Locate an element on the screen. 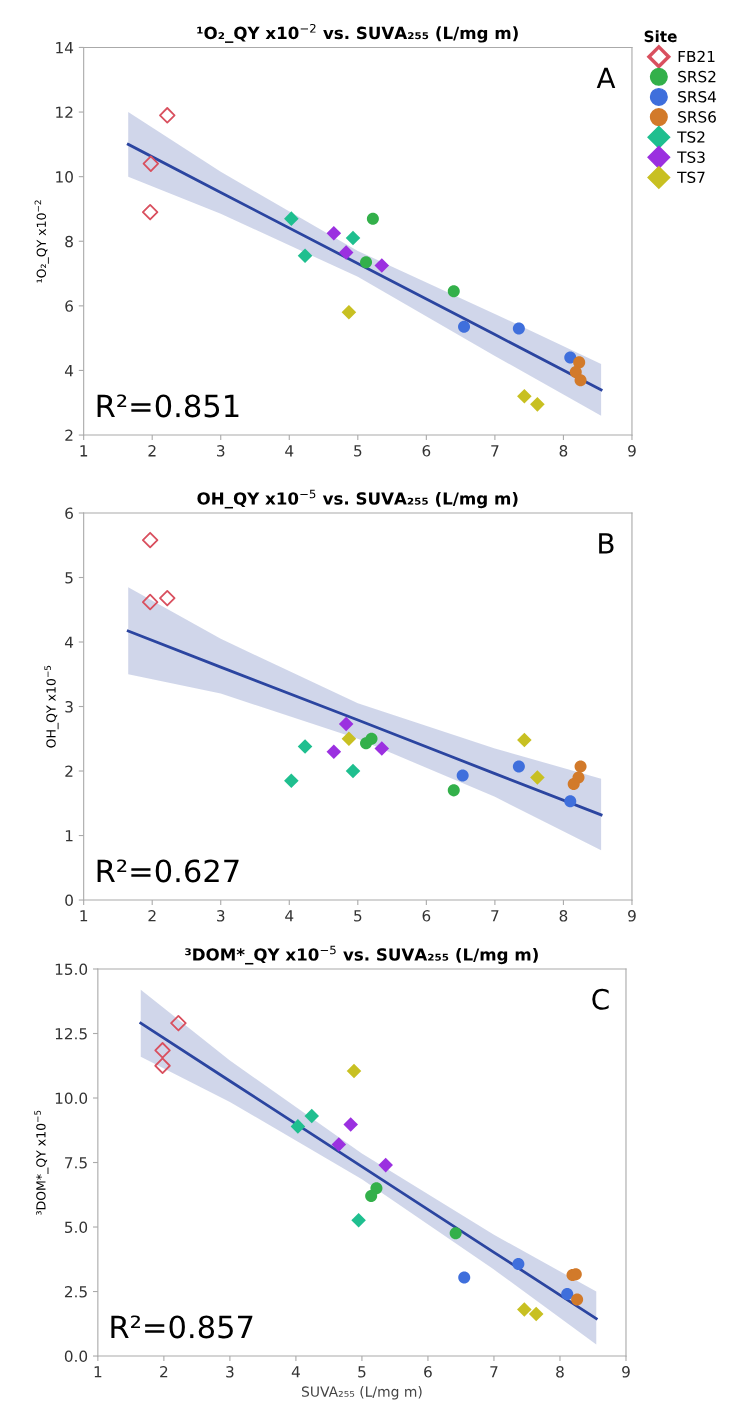 The height and width of the screenshot is (1425, 747). y-tick-label: 3 is located at coordinates (69, 706).